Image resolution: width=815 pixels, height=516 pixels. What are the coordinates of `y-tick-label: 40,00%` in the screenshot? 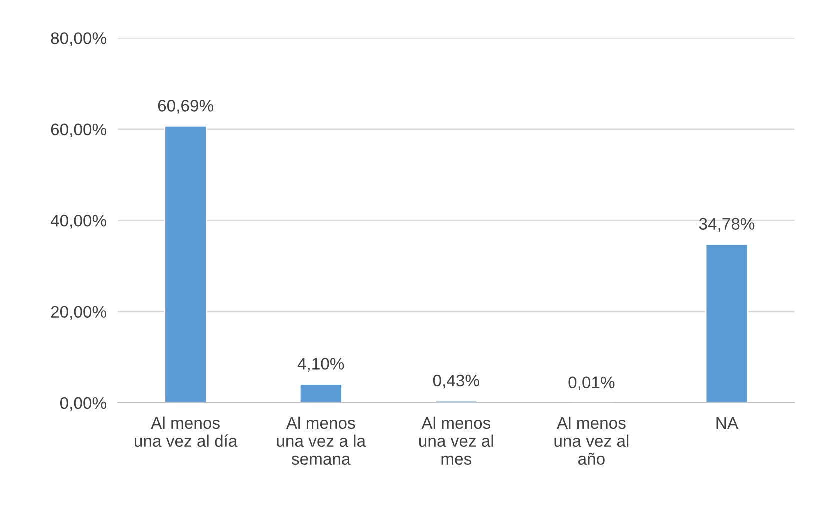 It's located at (78, 221).